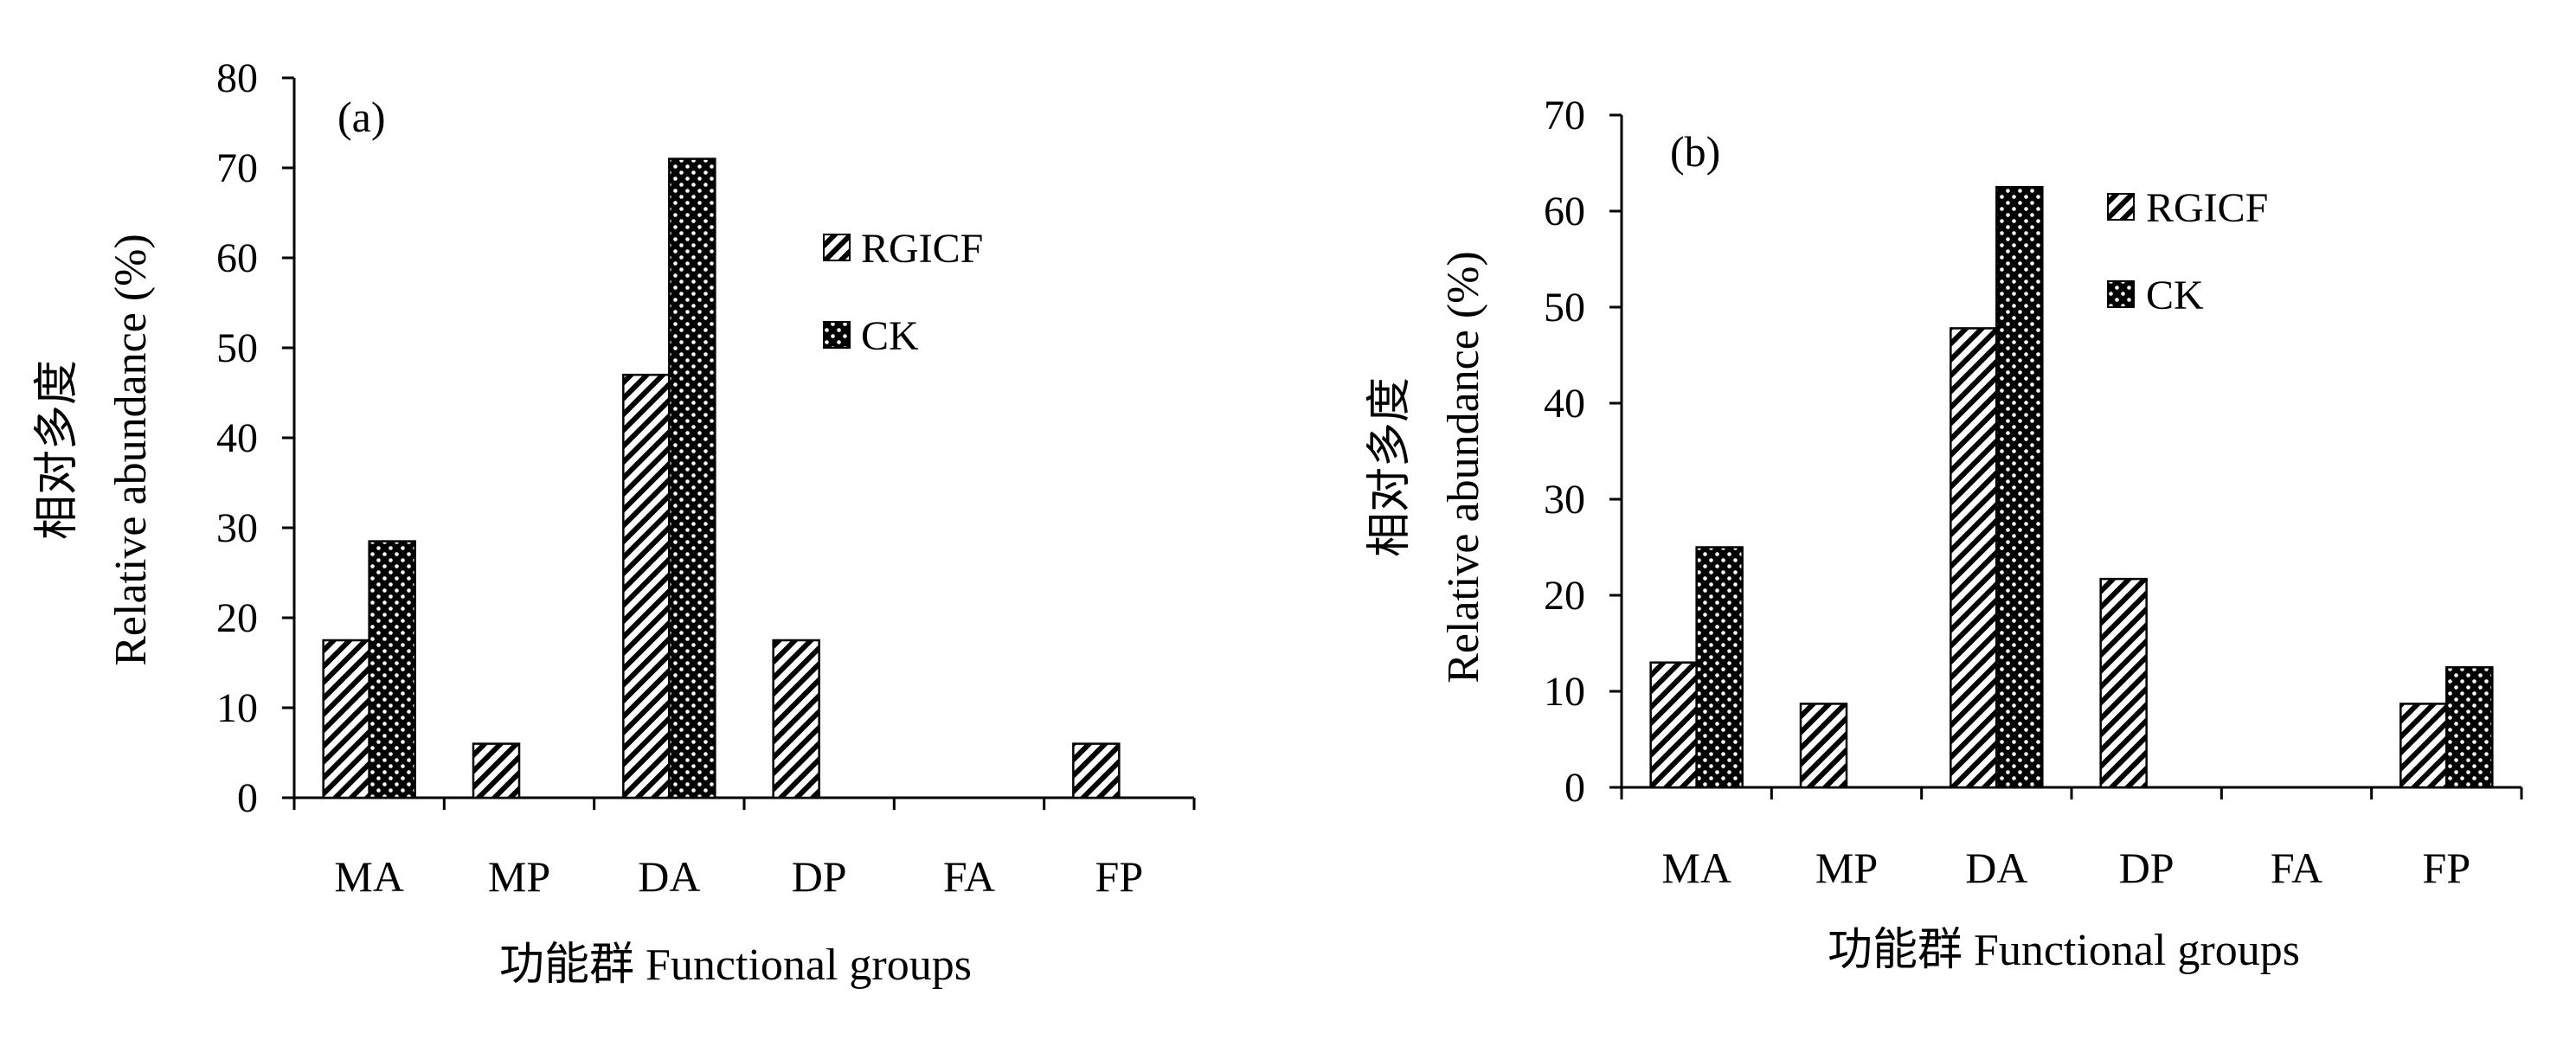  What do you see at coordinates (1390, 467) in the screenshot?
I see `panel-b-y-axis-title-cn: 相对多度` at bounding box center [1390, 467].